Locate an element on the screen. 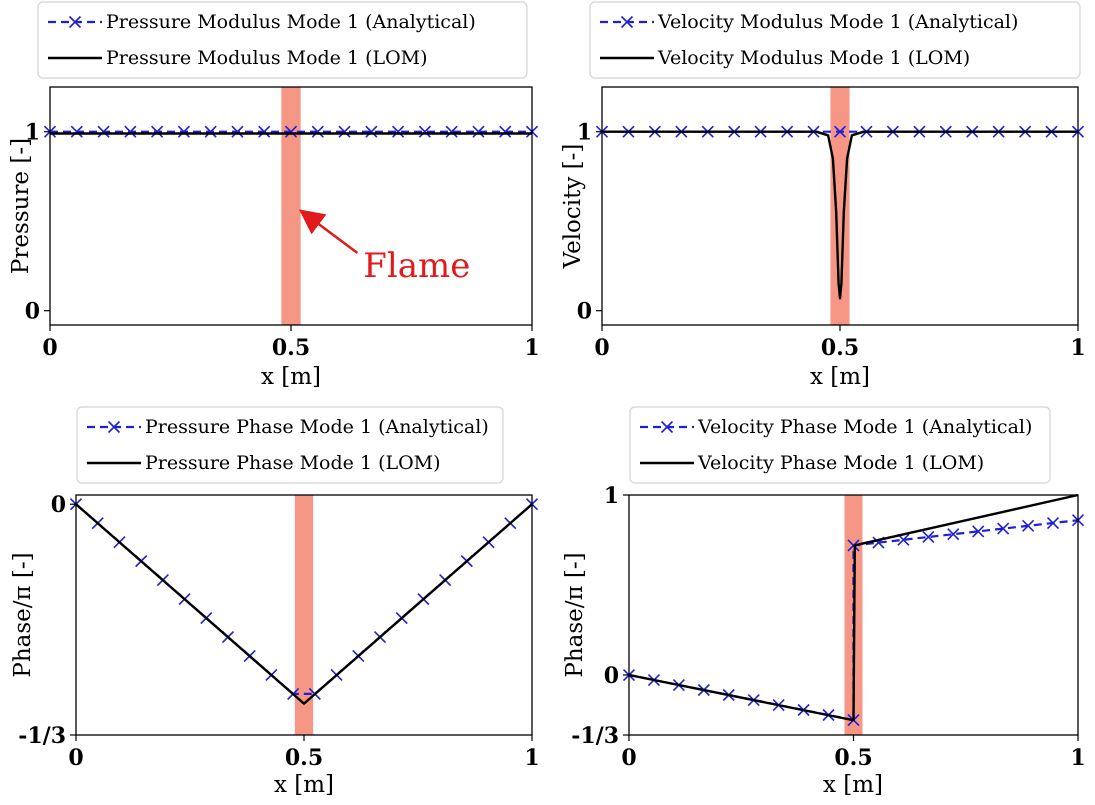 This screenshot has height=805, width=1095. y-axis-label: Pressure [-] is located at coordinates (21, 206).